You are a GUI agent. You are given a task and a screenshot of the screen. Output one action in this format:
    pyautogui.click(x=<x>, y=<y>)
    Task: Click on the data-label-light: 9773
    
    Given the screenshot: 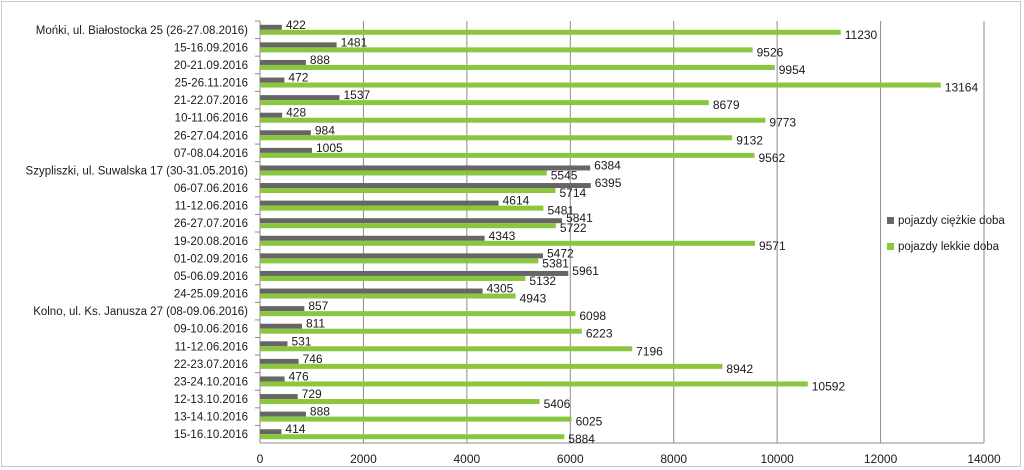 What is the action you would take?
    pyautogui.click(x=782, y=123)
    